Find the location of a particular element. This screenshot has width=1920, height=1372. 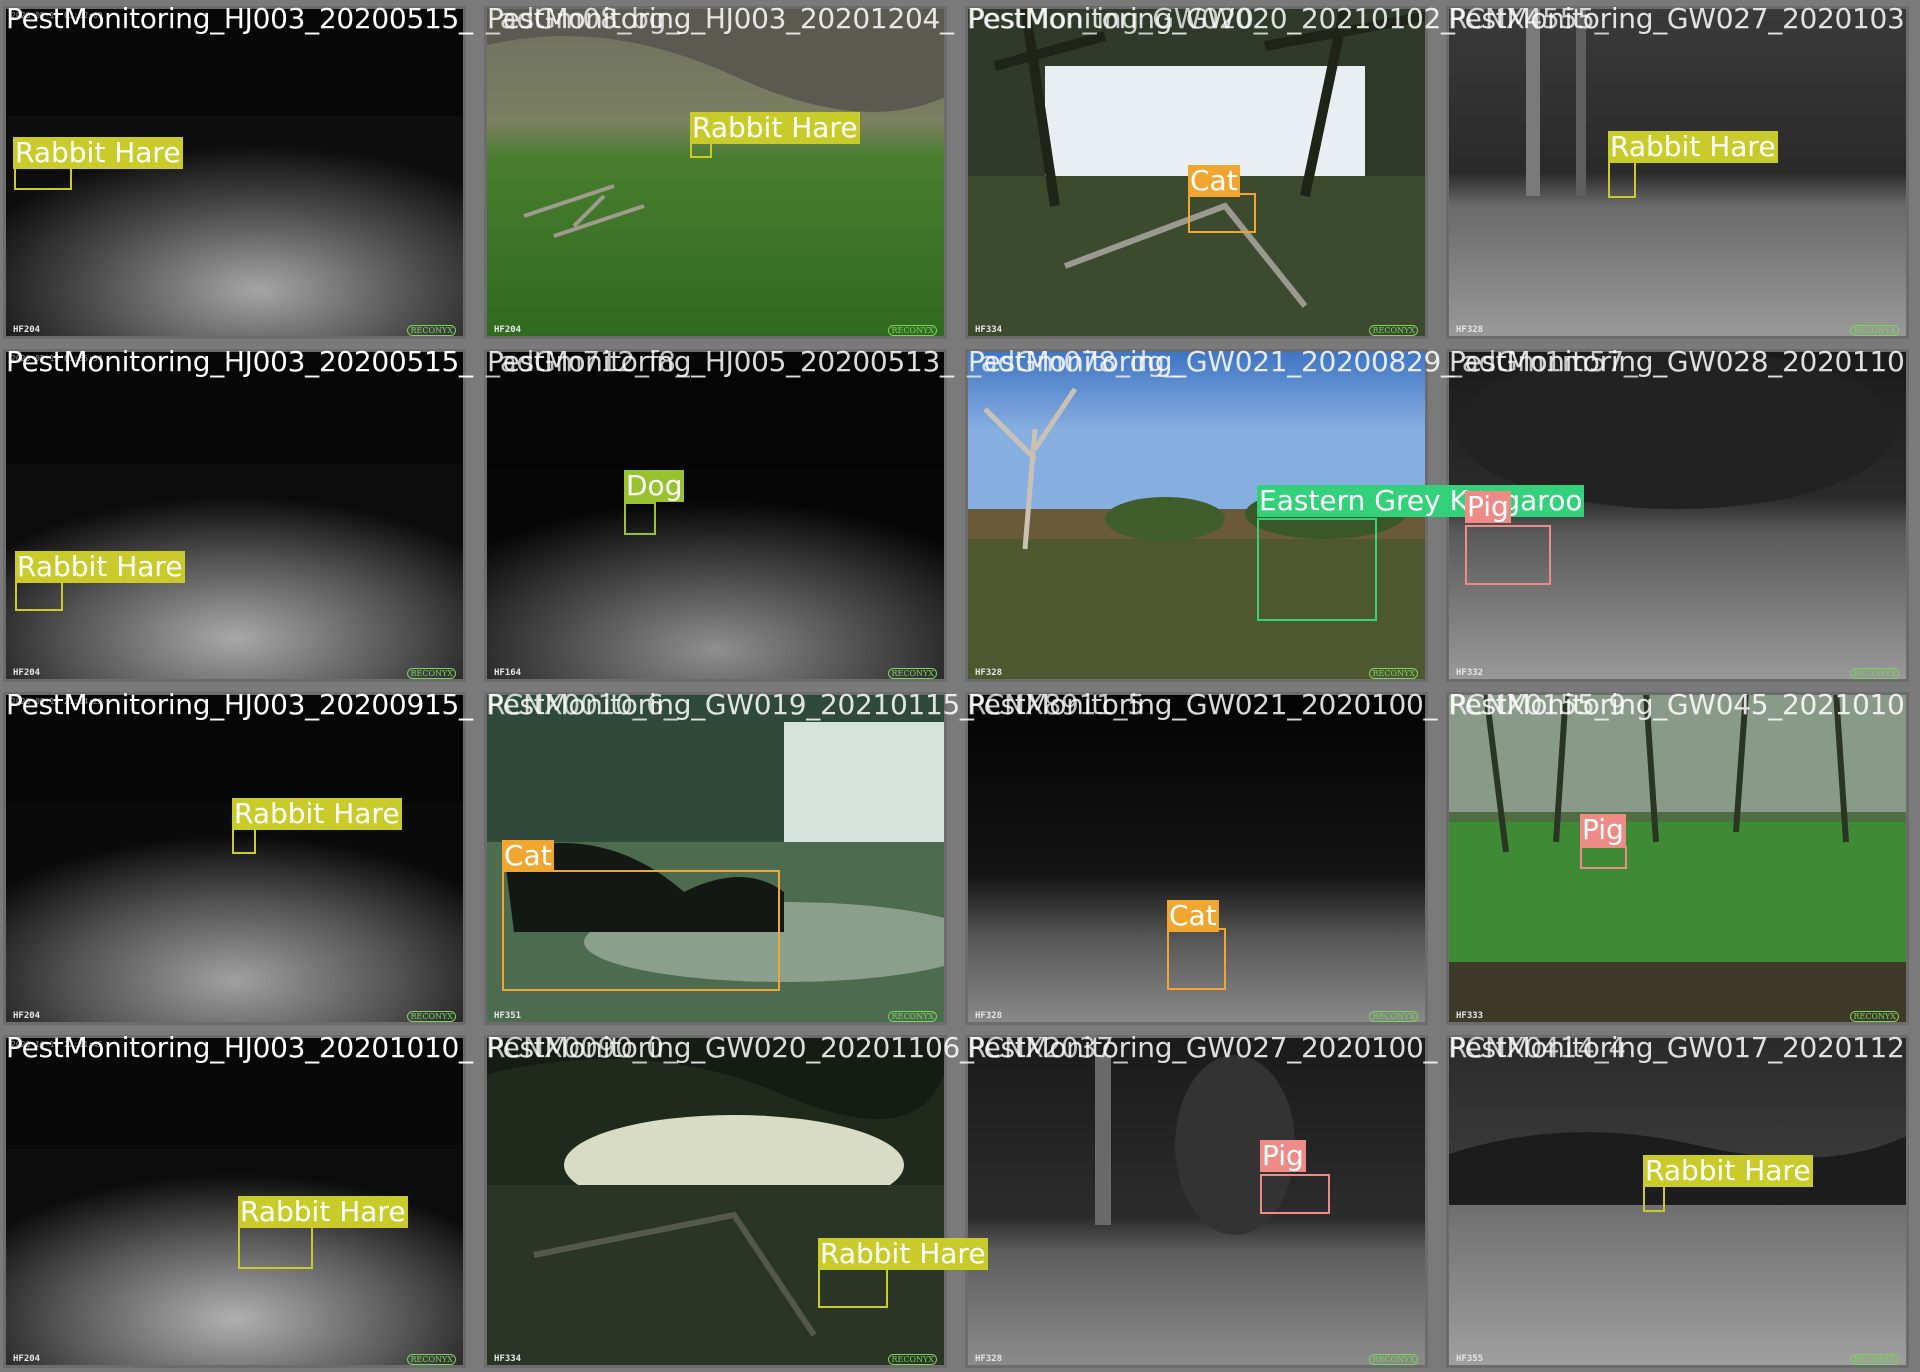

camera-id: HF333 is located at coordinates (1470, 1016).